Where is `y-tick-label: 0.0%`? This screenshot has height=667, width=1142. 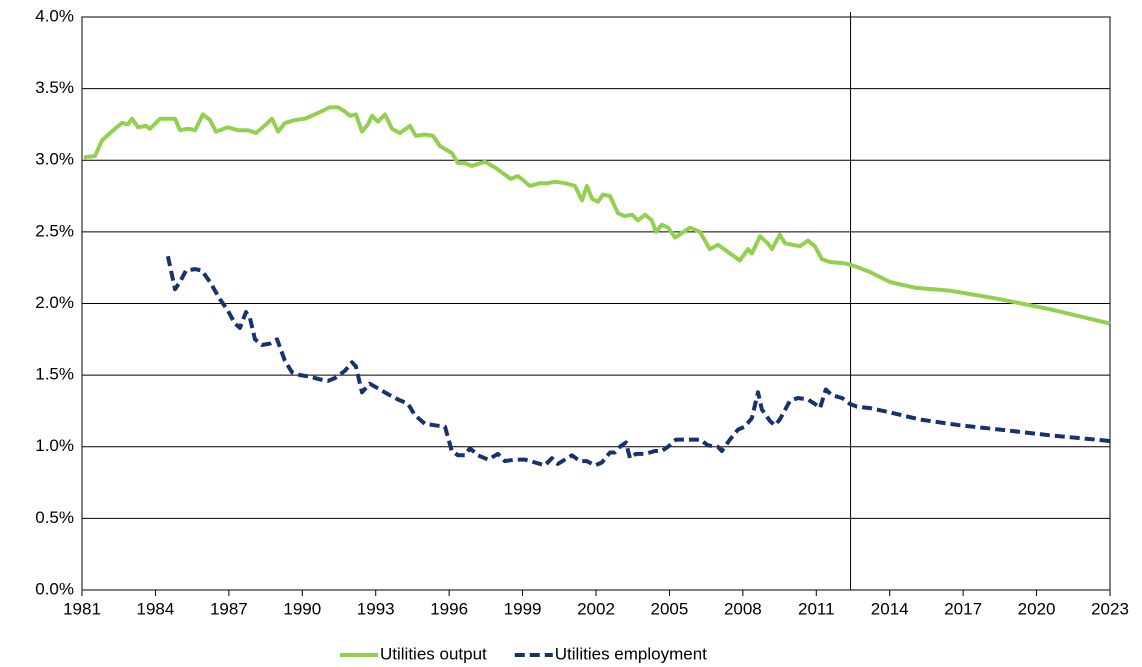 y-tick-label: 0.0% is located at coordinates (54, 588).